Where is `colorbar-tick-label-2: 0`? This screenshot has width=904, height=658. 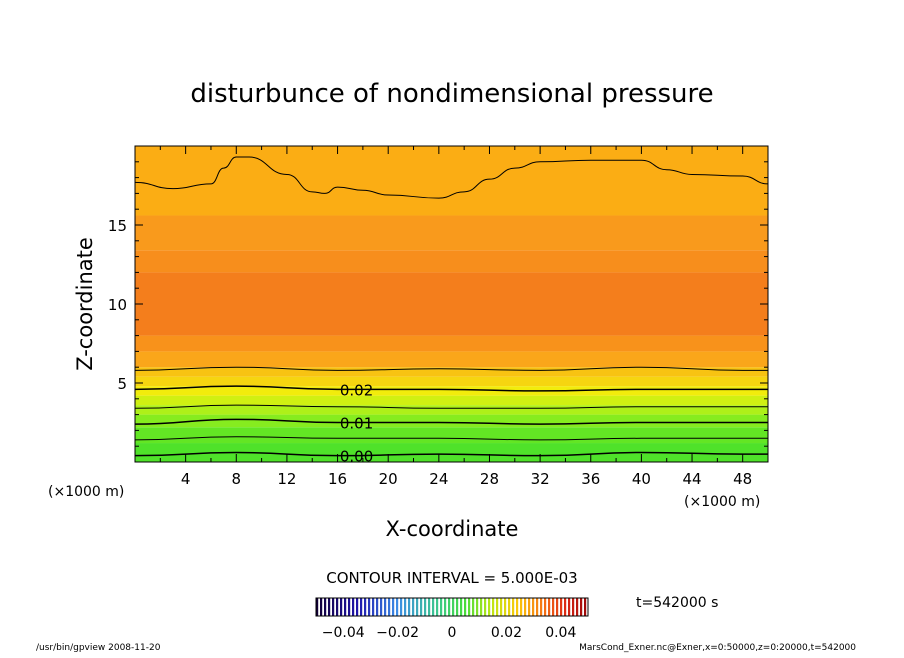
colorbar-tick-label-2: 0 is located at coordinates (452, 633).